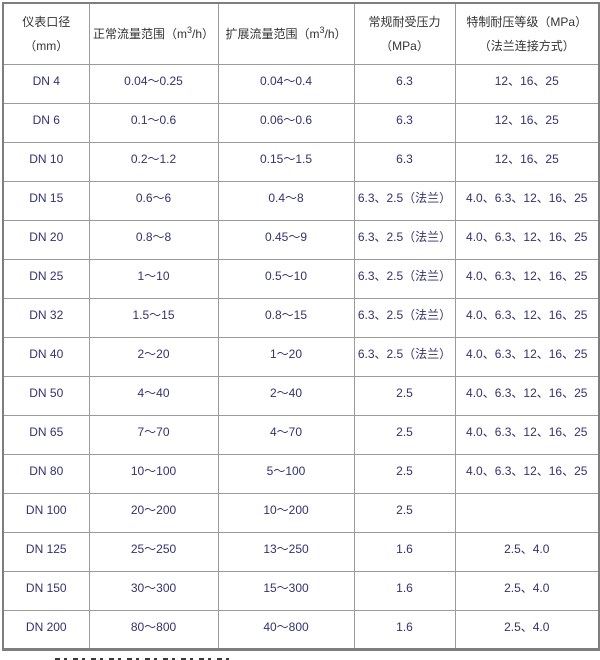 The image size is (600, 660). Describe the element at coordinates (301, 395) in the screenshot. I see `table-row: DN 50 4～40 2～40 2.5 4.0、6.3、12、16、25` at that location.